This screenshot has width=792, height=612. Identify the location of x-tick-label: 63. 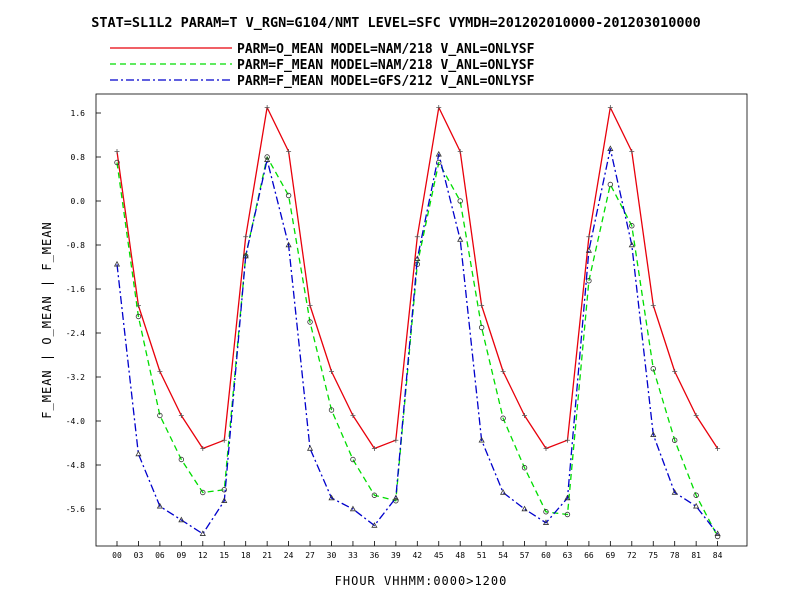
(568, 555).